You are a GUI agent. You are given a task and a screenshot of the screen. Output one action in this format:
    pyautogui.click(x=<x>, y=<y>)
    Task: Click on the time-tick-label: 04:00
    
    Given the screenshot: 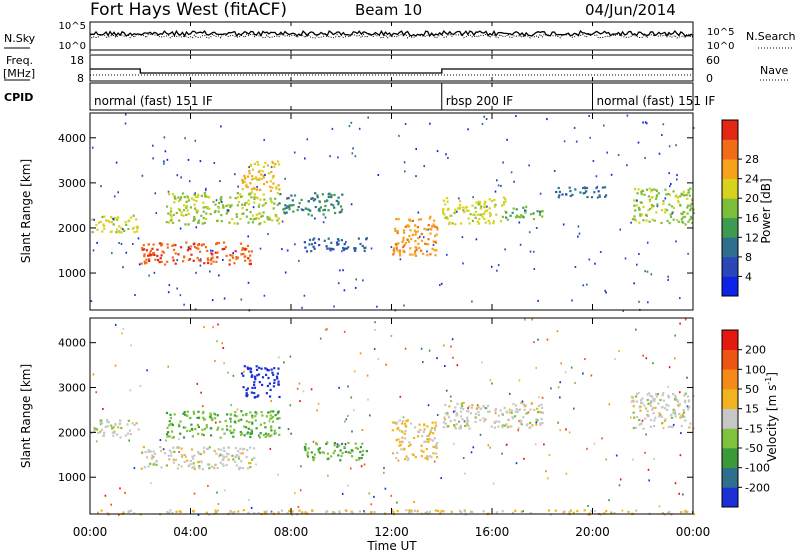 What is the action you would take?
    pyautogui.click(x=190, y=532)
    